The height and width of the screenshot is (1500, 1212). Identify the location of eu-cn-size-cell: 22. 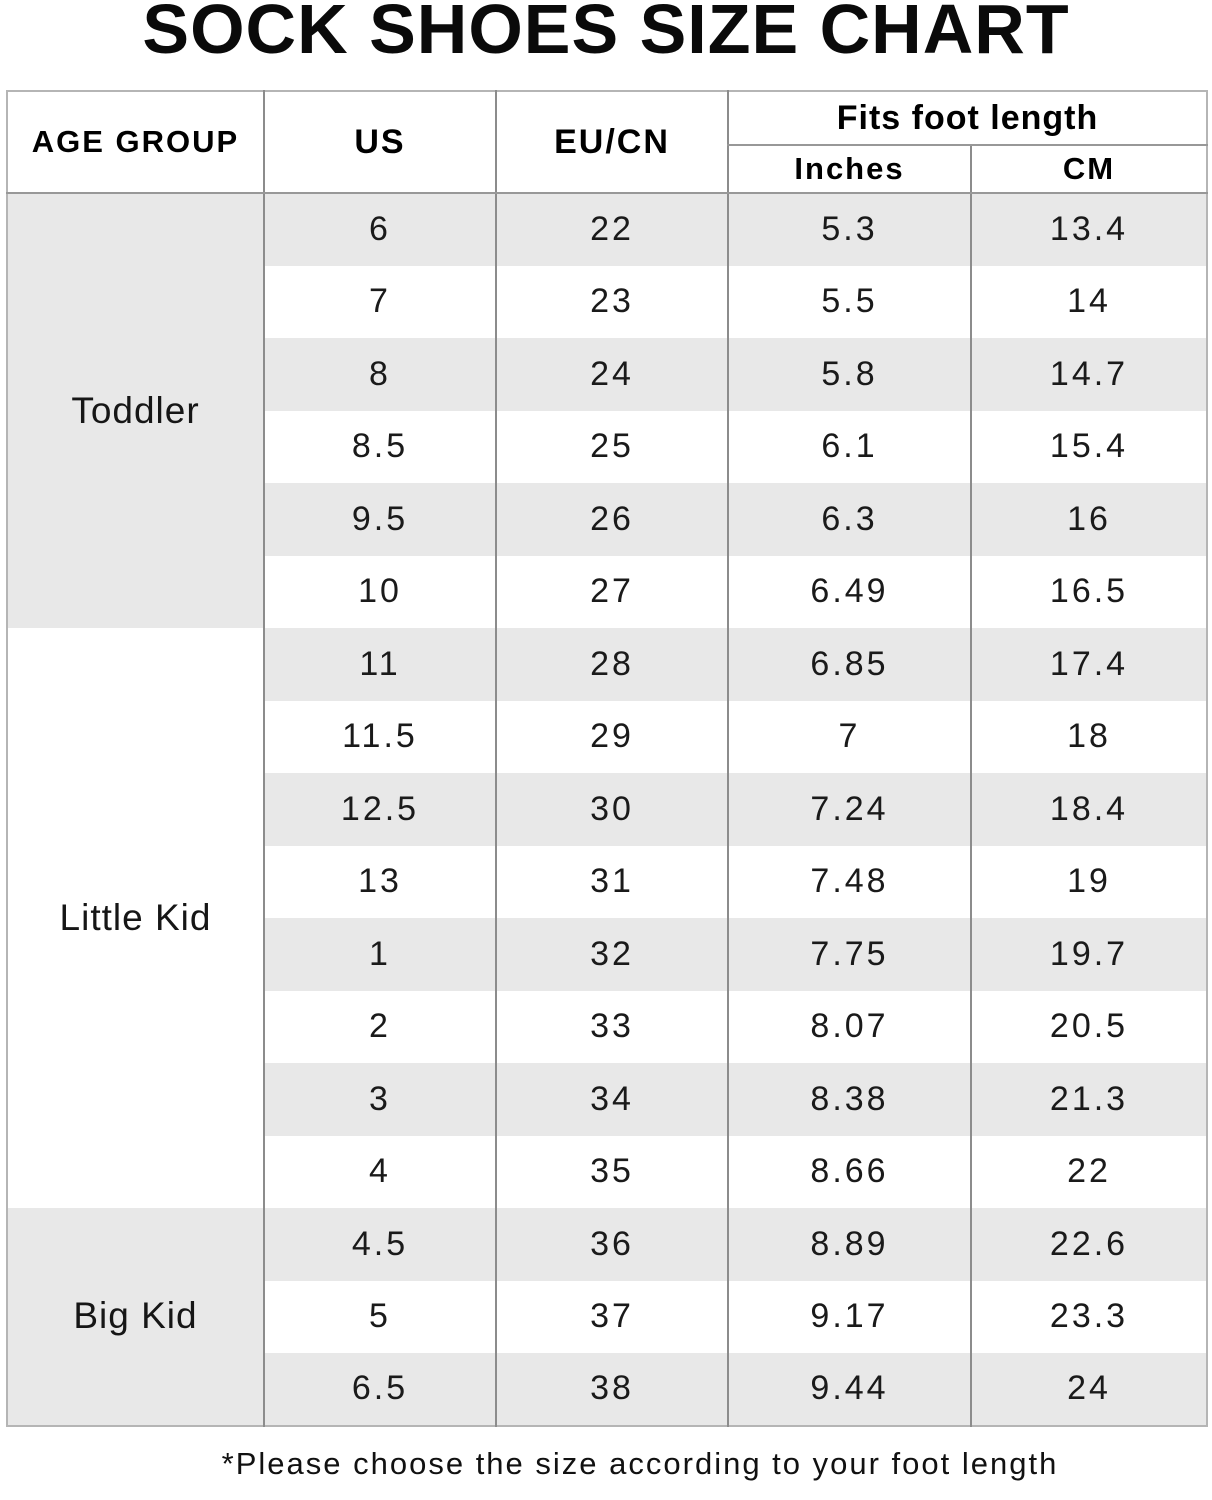
(611, 229).